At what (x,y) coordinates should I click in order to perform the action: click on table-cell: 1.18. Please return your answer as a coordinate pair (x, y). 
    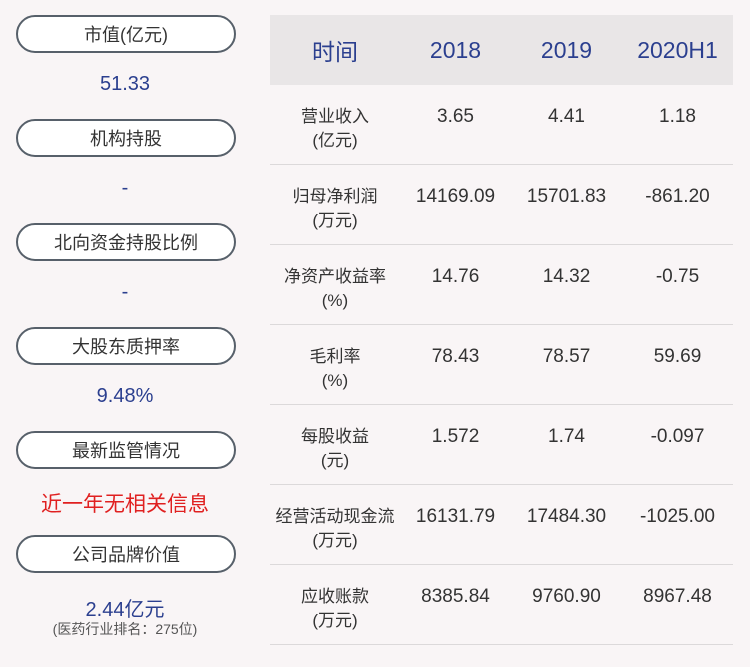
    Looking at the image, I should click on (677, 116).